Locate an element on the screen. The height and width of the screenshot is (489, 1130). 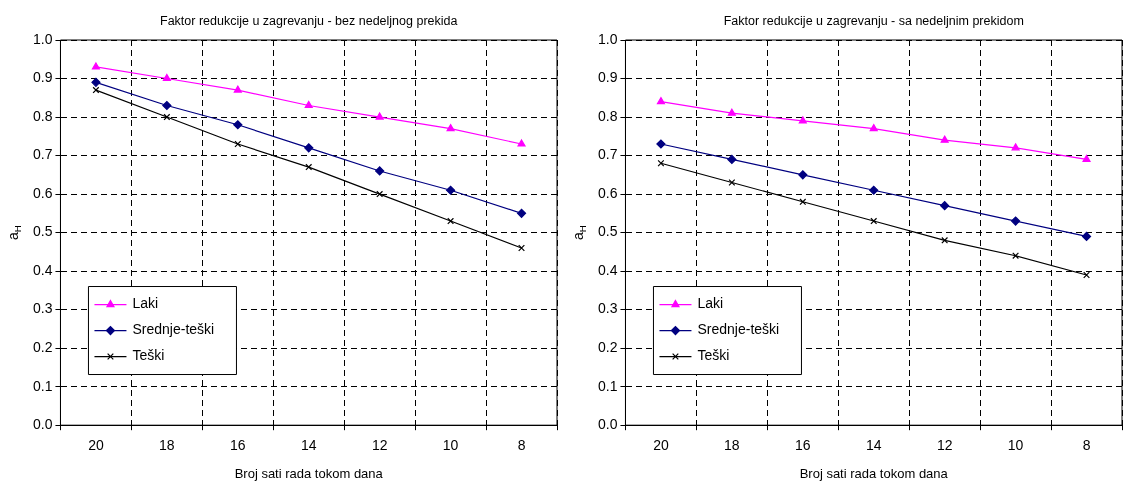
chart-title: Faktor redukcije u zagrevanju - sa nedeljnim prekidom is located at coordinates (873, 21).